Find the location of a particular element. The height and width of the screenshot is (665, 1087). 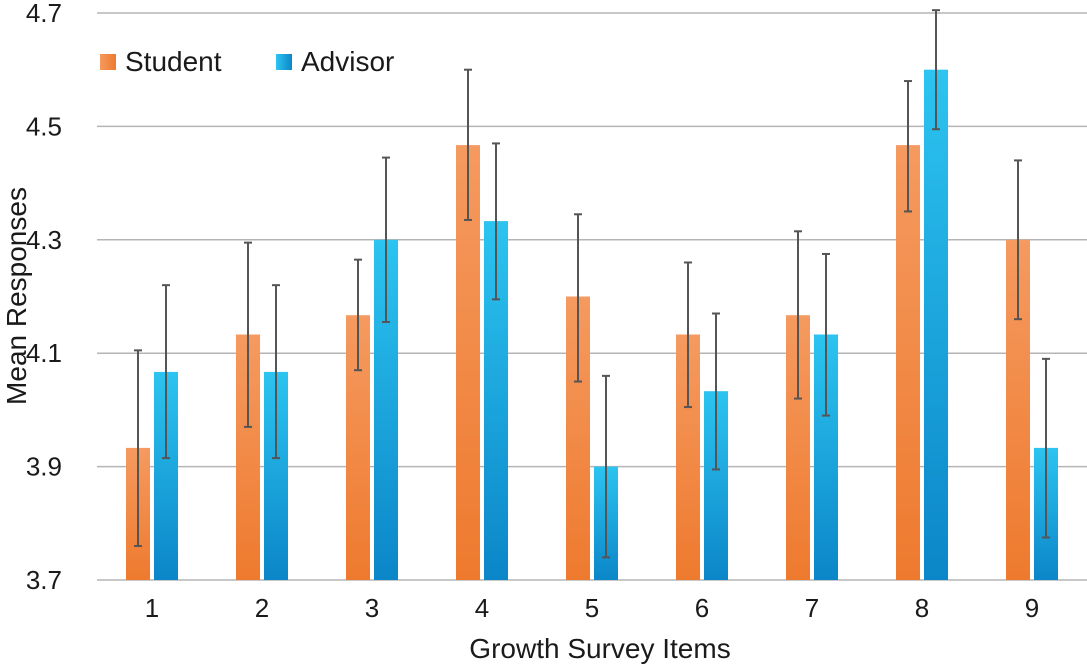

legend-swatch-advisor is located at coordinates (284, 62).